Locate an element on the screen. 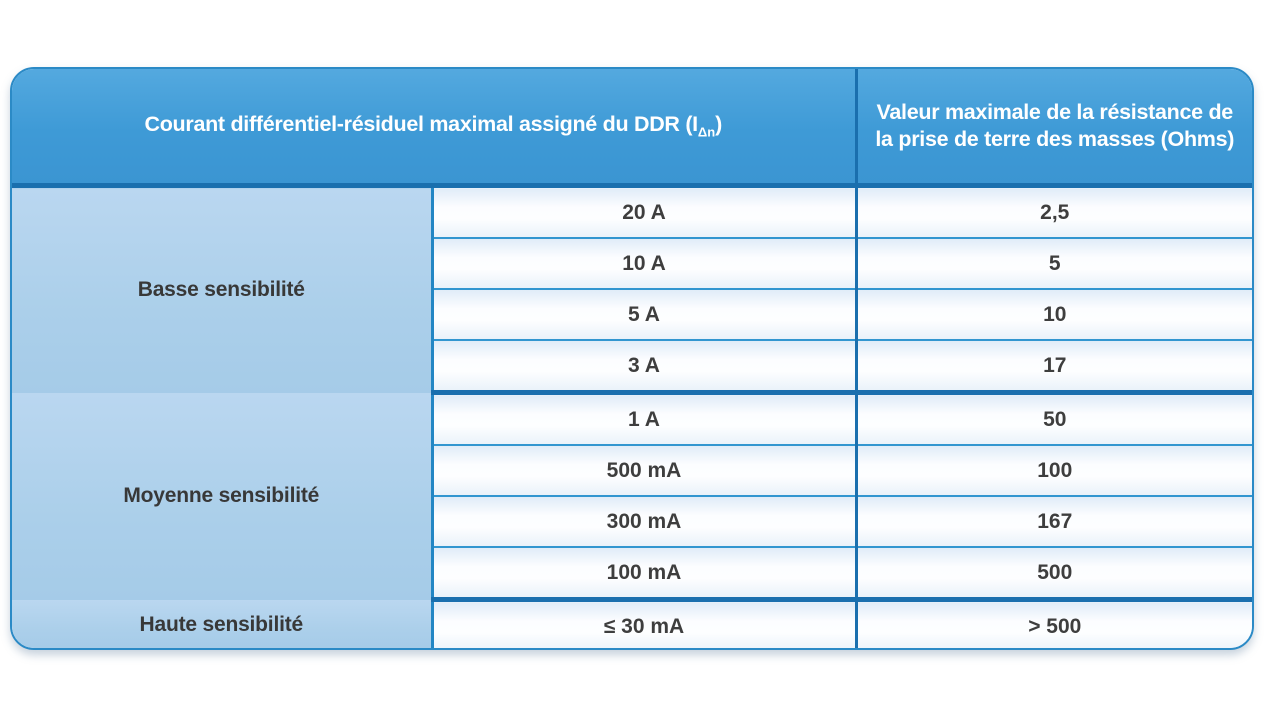 This screenshot has width=1280, height=720. table-row: Haute sensibilité ≤ 30 mA > 500 is located at coordinates (632, 623).